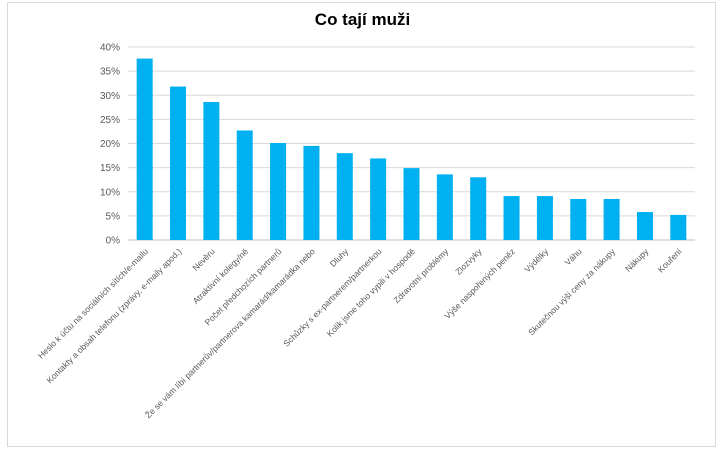  Describe the element at coordinates (110, 96) in the screenshot. I see `y-tick-label: 30%` at that location.